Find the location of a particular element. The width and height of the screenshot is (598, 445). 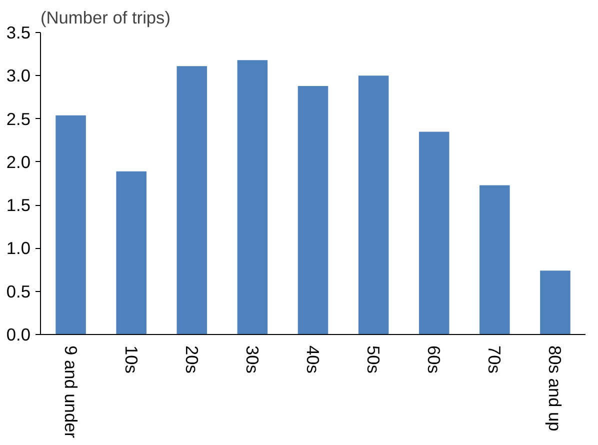

x-tick-label: 60s is located at coordinates (434, 360).